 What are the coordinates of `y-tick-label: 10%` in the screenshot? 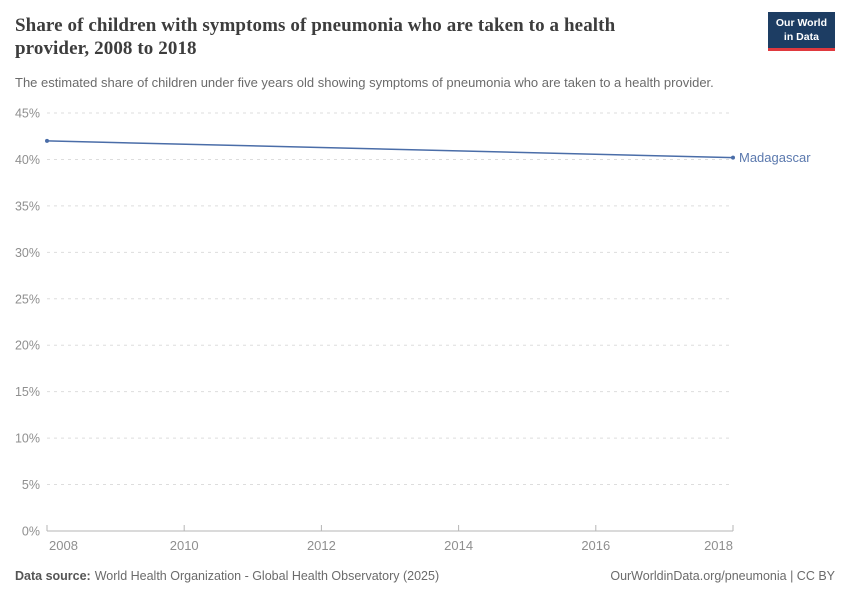 It's located at (27, 439).